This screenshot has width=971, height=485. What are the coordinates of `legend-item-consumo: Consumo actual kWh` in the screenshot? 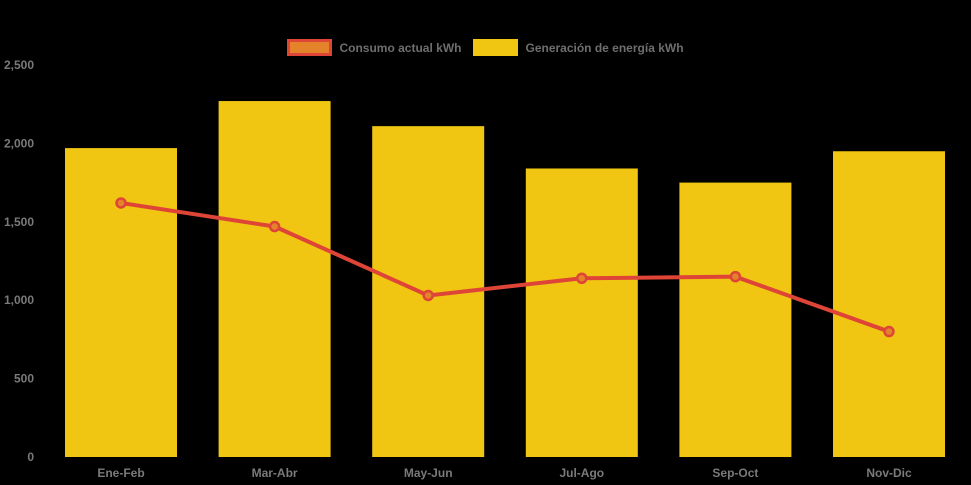 It's located at (374, 47).